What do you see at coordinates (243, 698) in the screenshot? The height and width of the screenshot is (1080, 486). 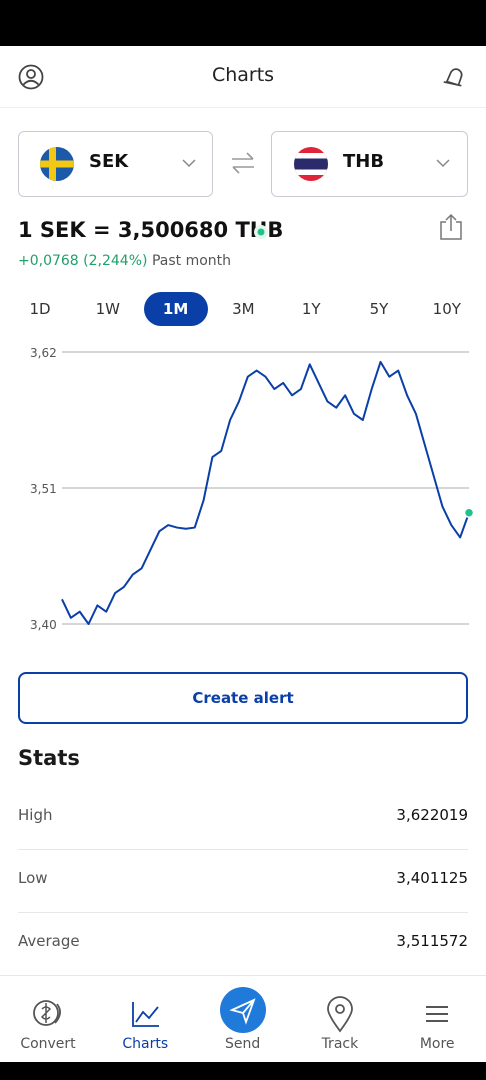 I see `create-alert-button: Create alert` at bounding box center [243, 698].